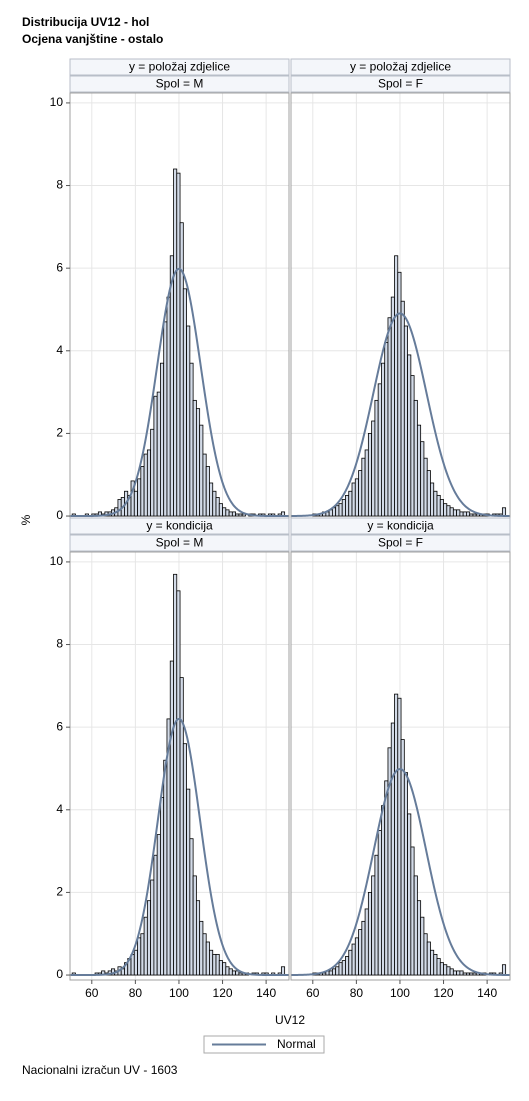 Image resolution: width=529 pixels, height=1101 pixels. I want to click on x-tick-label: 100, so click(179, 993).